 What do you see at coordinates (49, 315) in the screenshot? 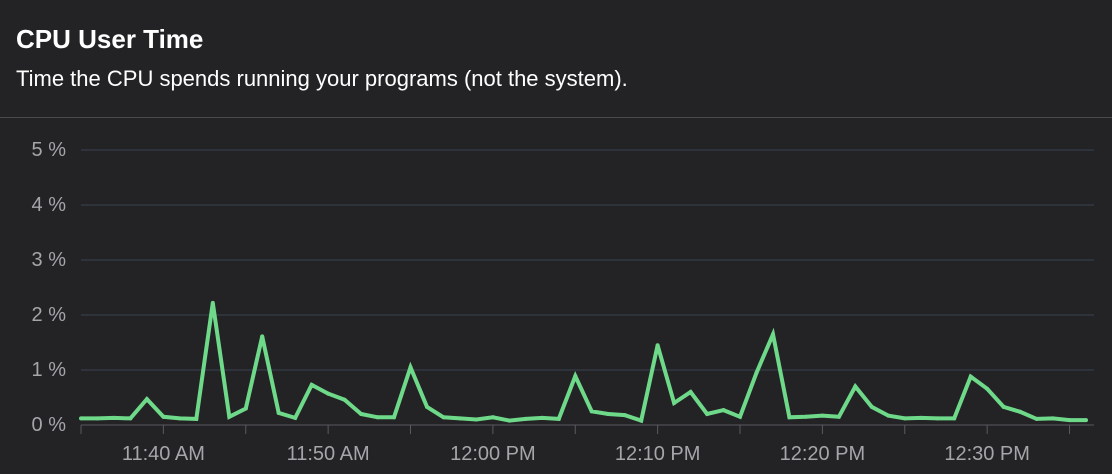
I see `y-tick-label: 2 %` at bounding box center [49, 315].